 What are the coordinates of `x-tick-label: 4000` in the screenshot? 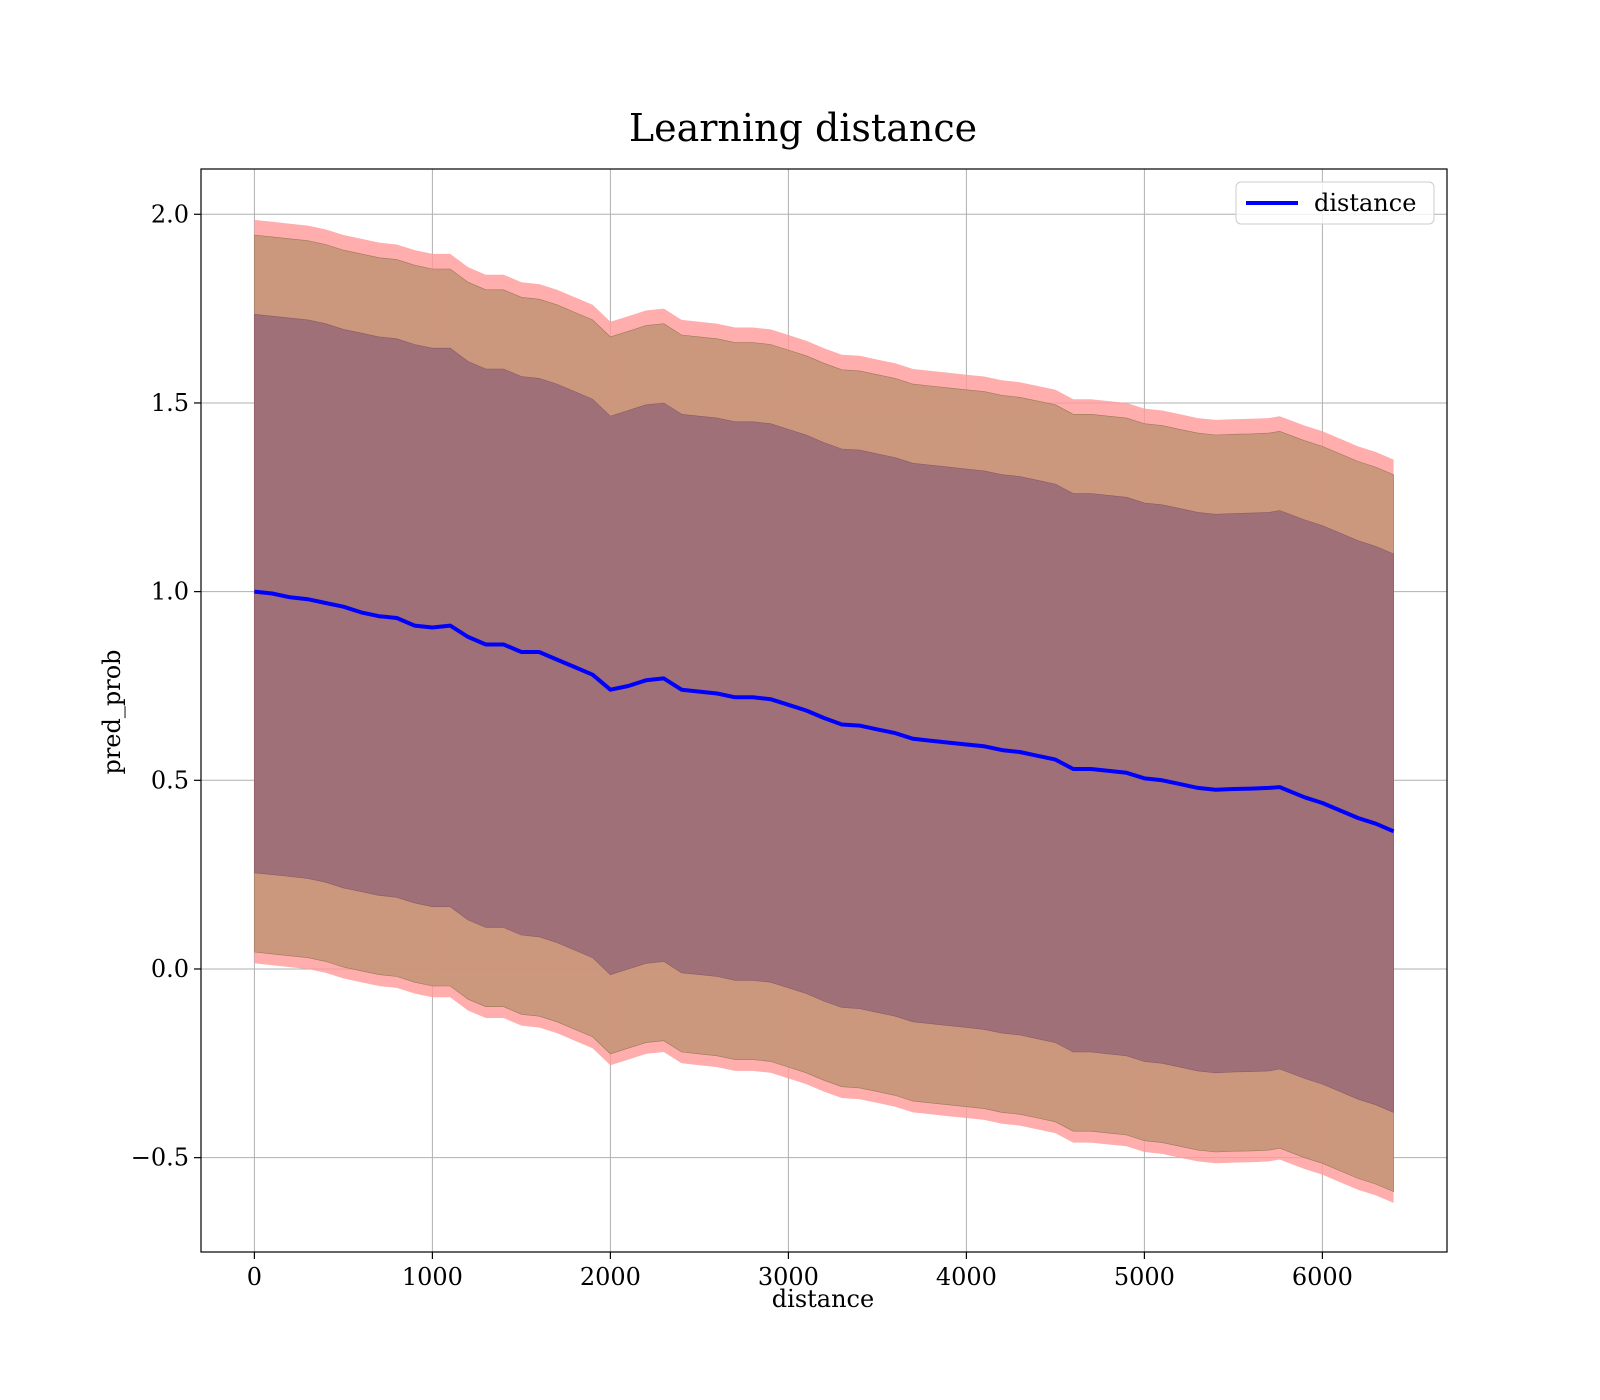 It's located at (966, 1277).